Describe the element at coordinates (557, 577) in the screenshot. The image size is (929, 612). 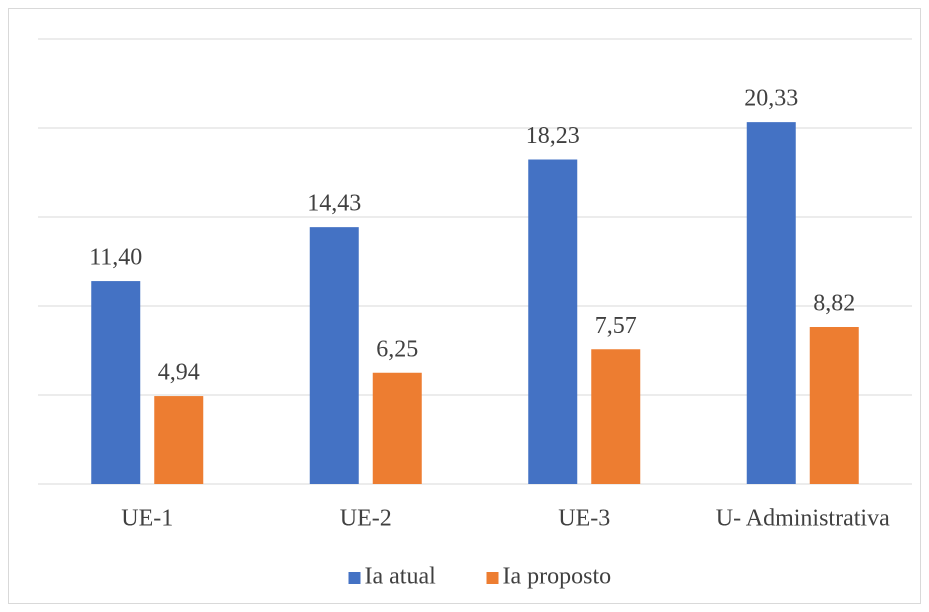
I see `legend-label: Ia proposto` at that location.